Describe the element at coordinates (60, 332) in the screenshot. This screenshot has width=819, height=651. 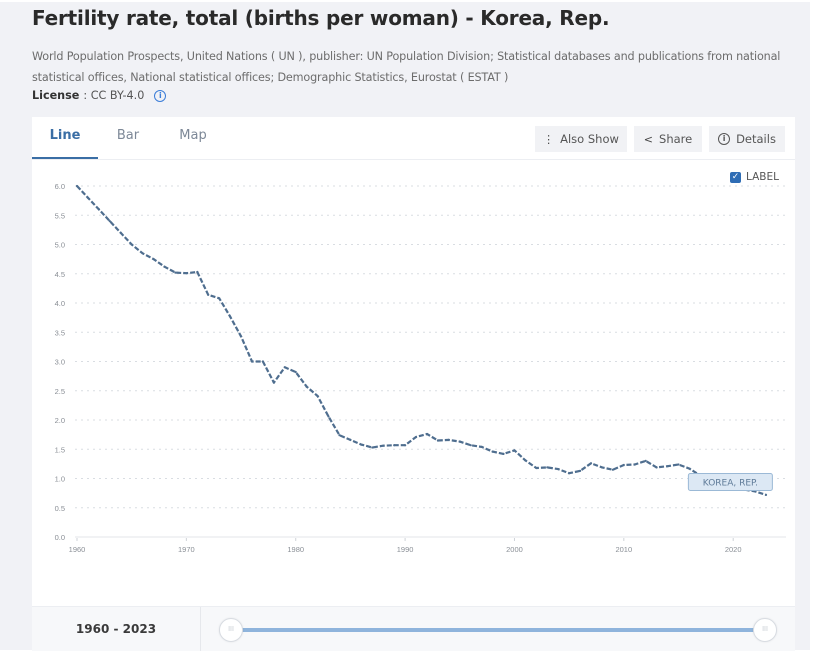
I see `y-tick-label: 3.5` at that location.